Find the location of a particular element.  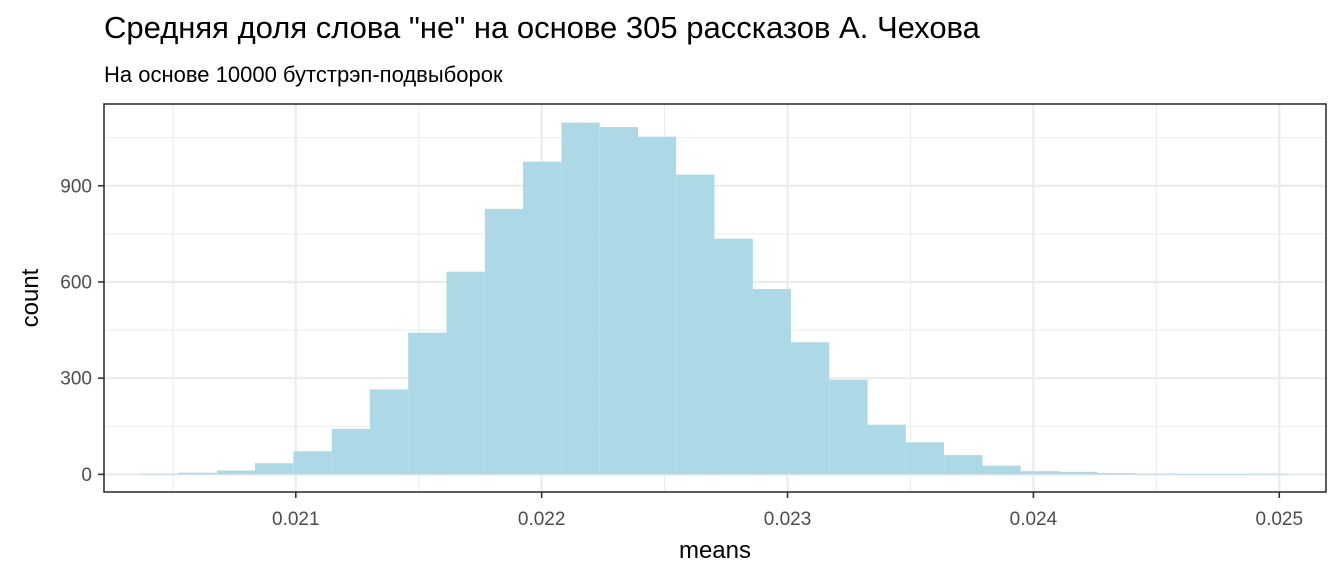

x-tick-label: 0.023 is located at coordinates (788, 519).